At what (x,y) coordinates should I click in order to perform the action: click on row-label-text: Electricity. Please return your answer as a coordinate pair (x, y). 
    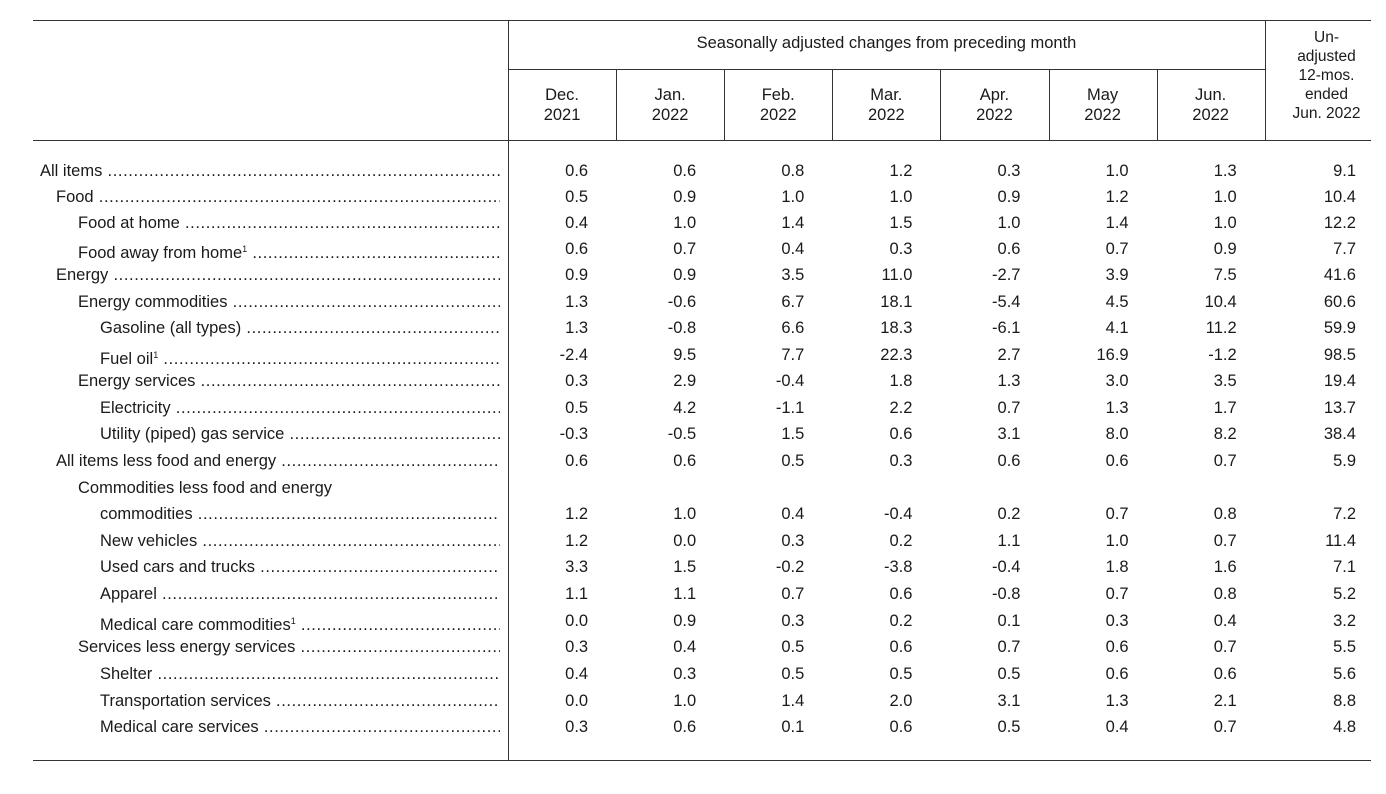
    Looking at the image, I should click on (135, 408).